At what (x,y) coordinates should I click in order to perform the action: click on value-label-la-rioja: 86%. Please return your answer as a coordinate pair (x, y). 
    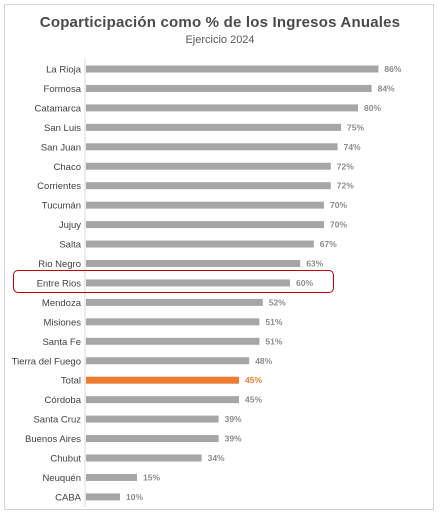
    Looking at the image, I should click on (392, 69).